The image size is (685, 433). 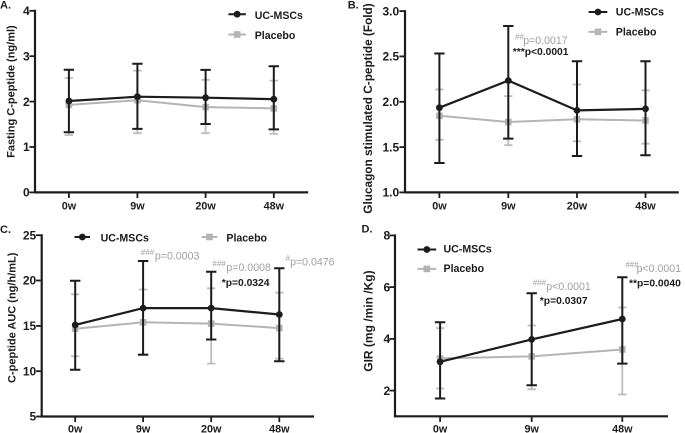 I want to click on svg-text: 0, so click(x=26, y=193).